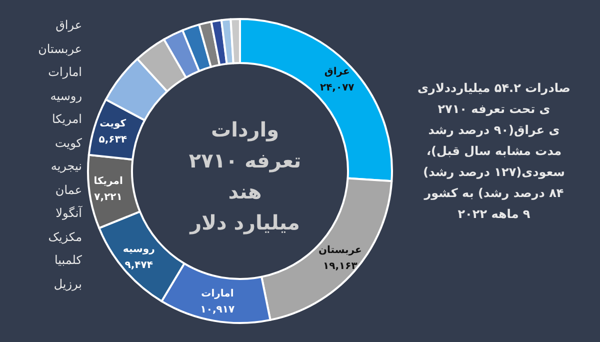 Image resolution: width=600 pixels, height=342 pixels. Describe the element at coordinates (337, 72) in the screenshot. I see `slice-label: عراق` at that location.